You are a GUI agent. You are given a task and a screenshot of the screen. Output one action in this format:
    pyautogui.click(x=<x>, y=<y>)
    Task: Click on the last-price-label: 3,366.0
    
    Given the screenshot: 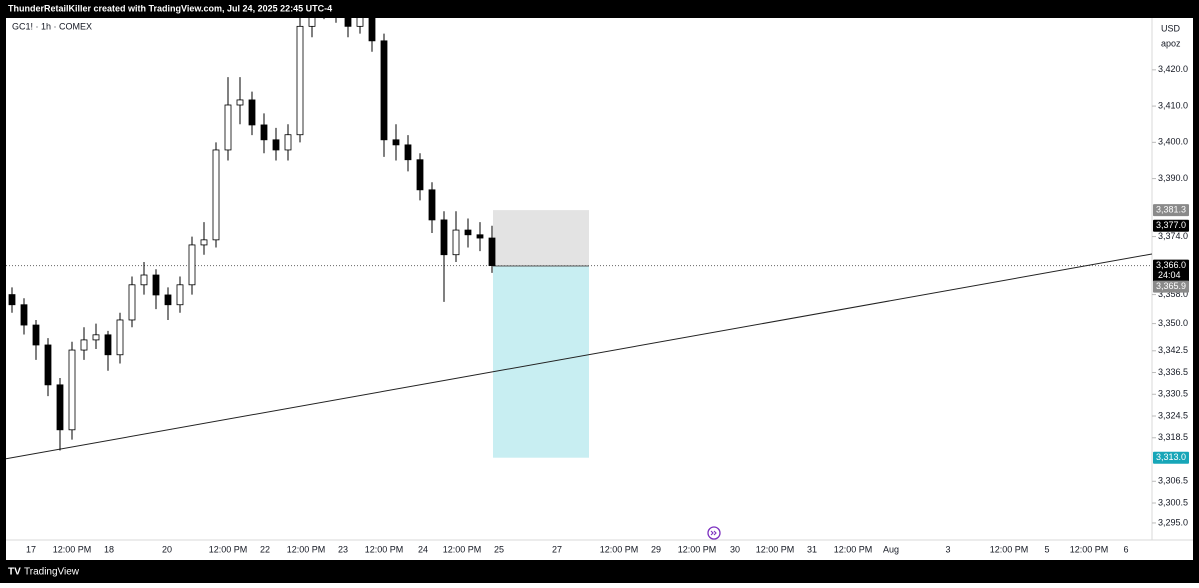 What is the action you would take?
    pyautogui.click(x=1171, y=265)
    